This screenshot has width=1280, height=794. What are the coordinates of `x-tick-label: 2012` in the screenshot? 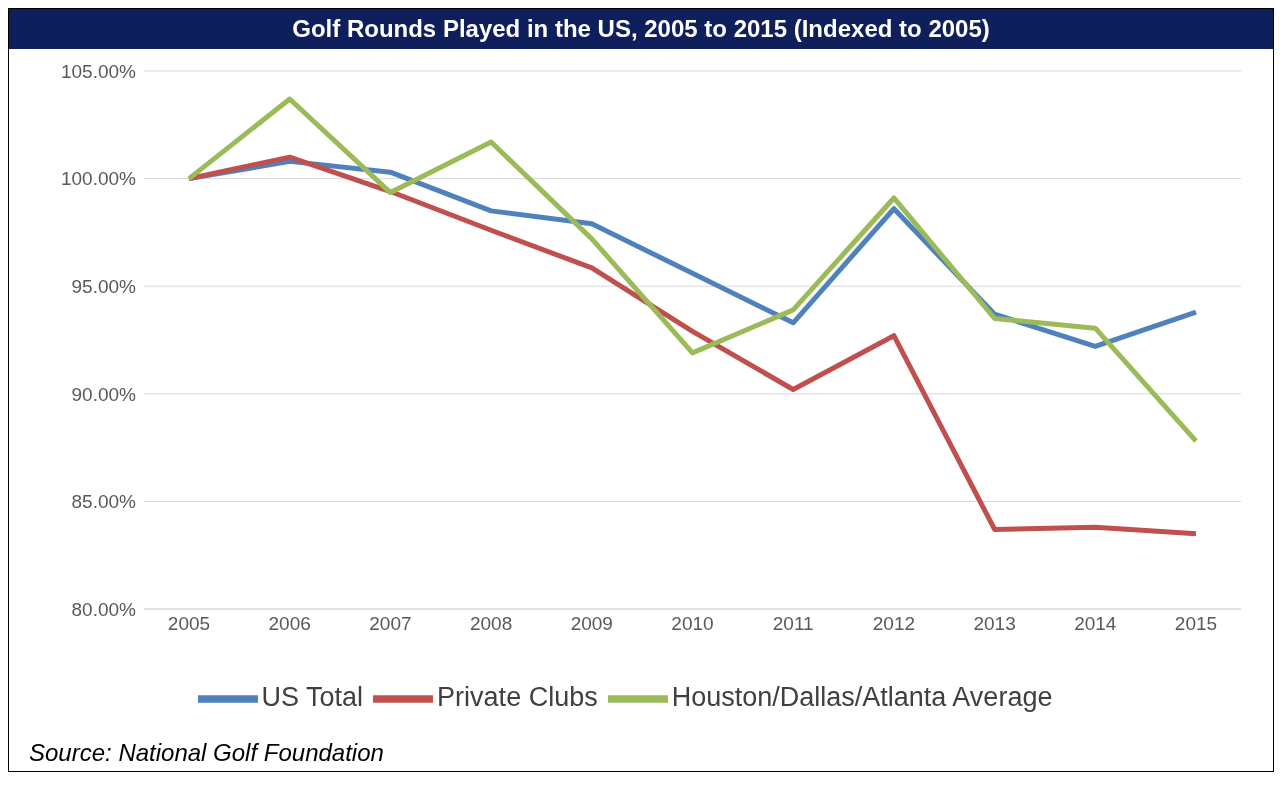 It's located at (894, 624).